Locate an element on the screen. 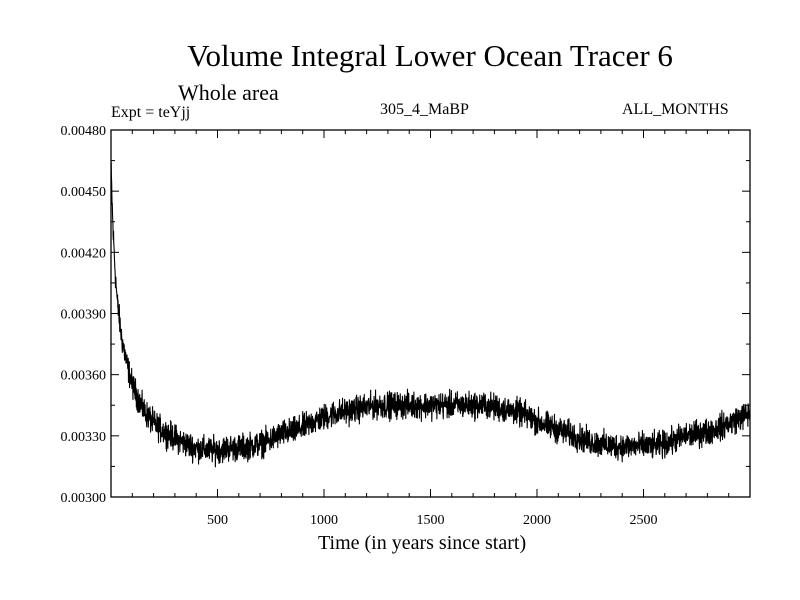 This screenshot has width=800, height=600. run-label: 305_4_MaBP is located at coordinates (424, 109).